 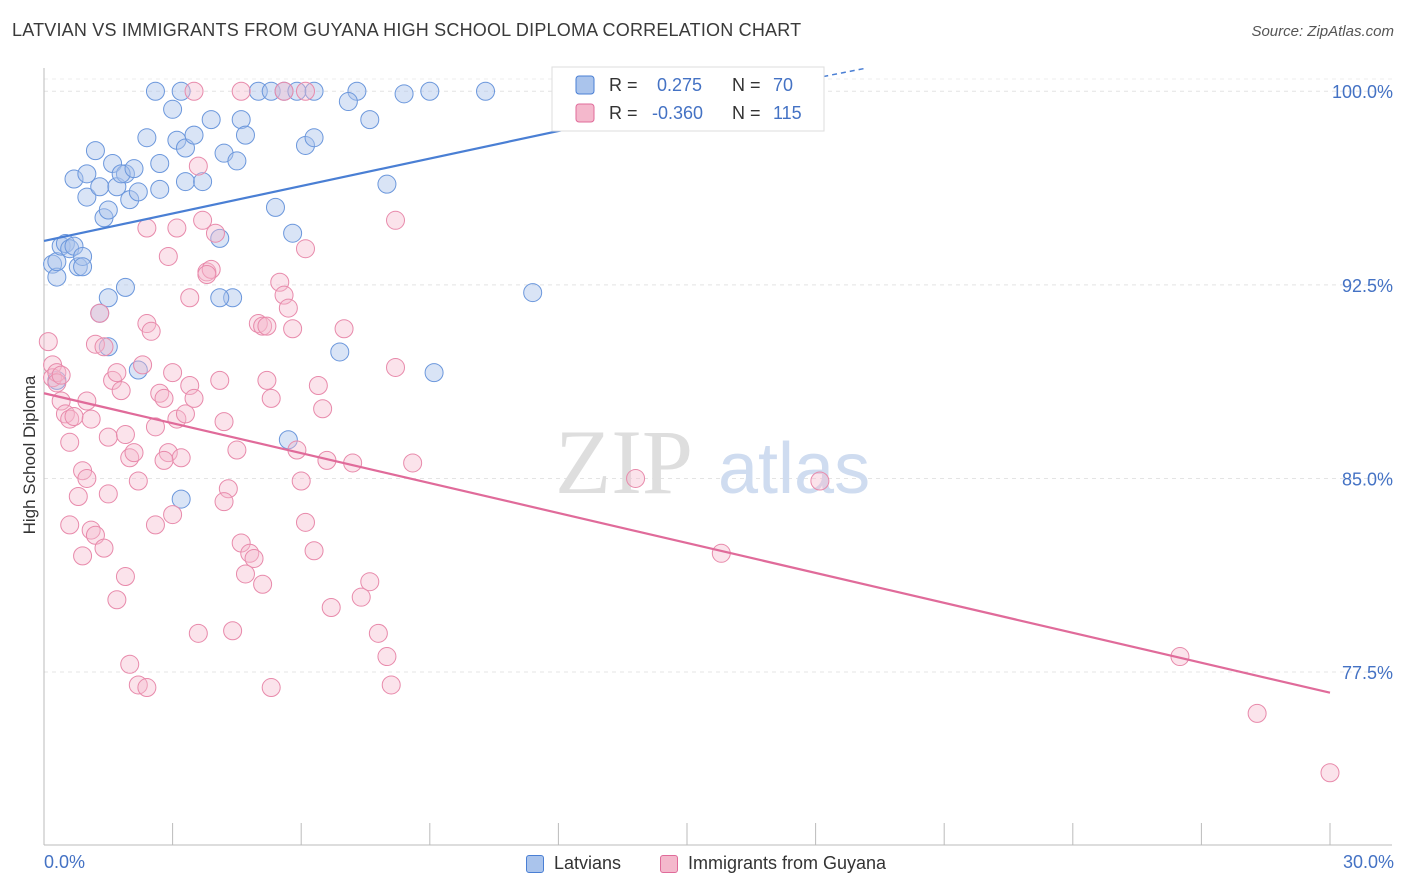 What do you see at coordinates (787, 863) in the screenshot?
I see `legend-label-guyana: Immigrants from Guyana` at bounding box center [787, 863].